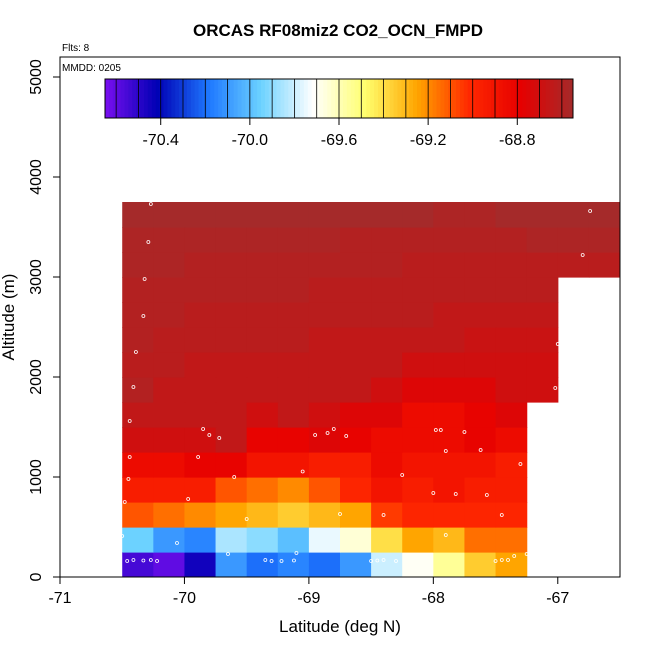 The image size is (650, 650). What do you see at coordinates (59, 598) in the screenshot?
I see `x-tick-label: -71` at bounding box center [59, 598].